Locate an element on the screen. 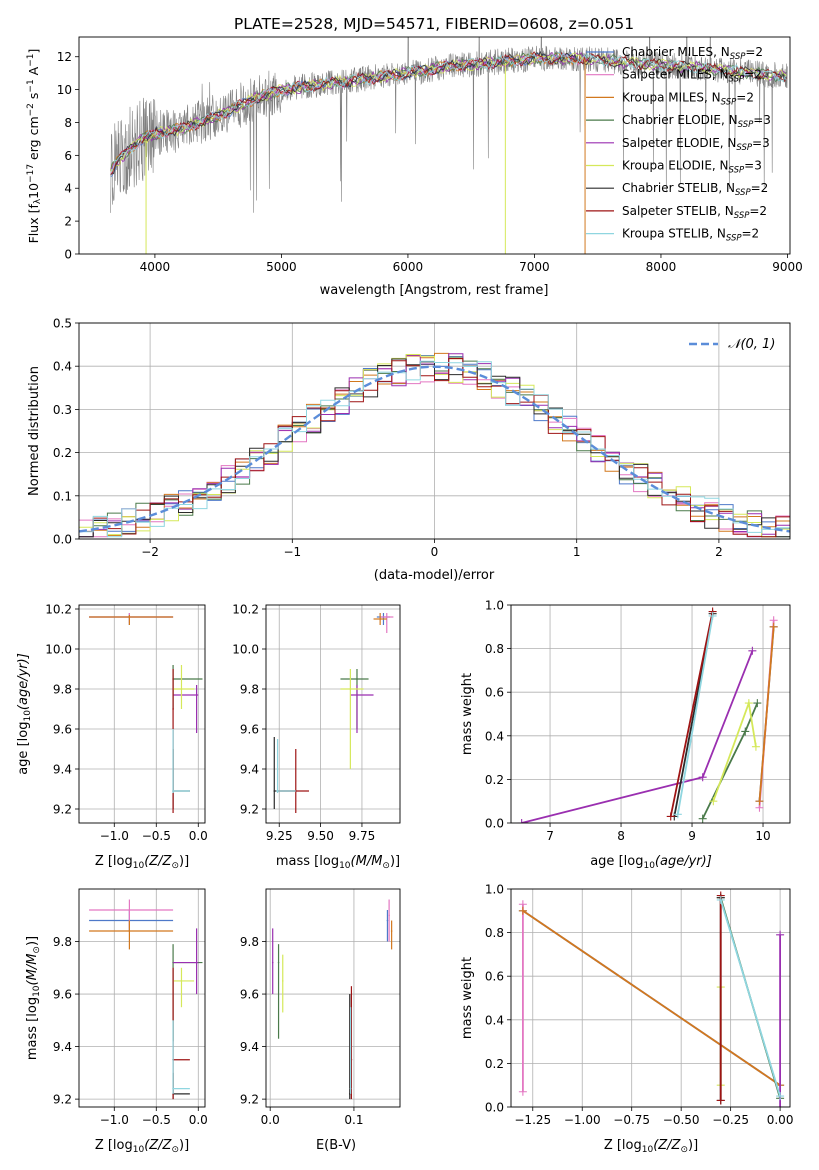 The image size is (819, 1170). weight-vs-z-xtick-label: −0.50 is located at coordinates (681, 1120).